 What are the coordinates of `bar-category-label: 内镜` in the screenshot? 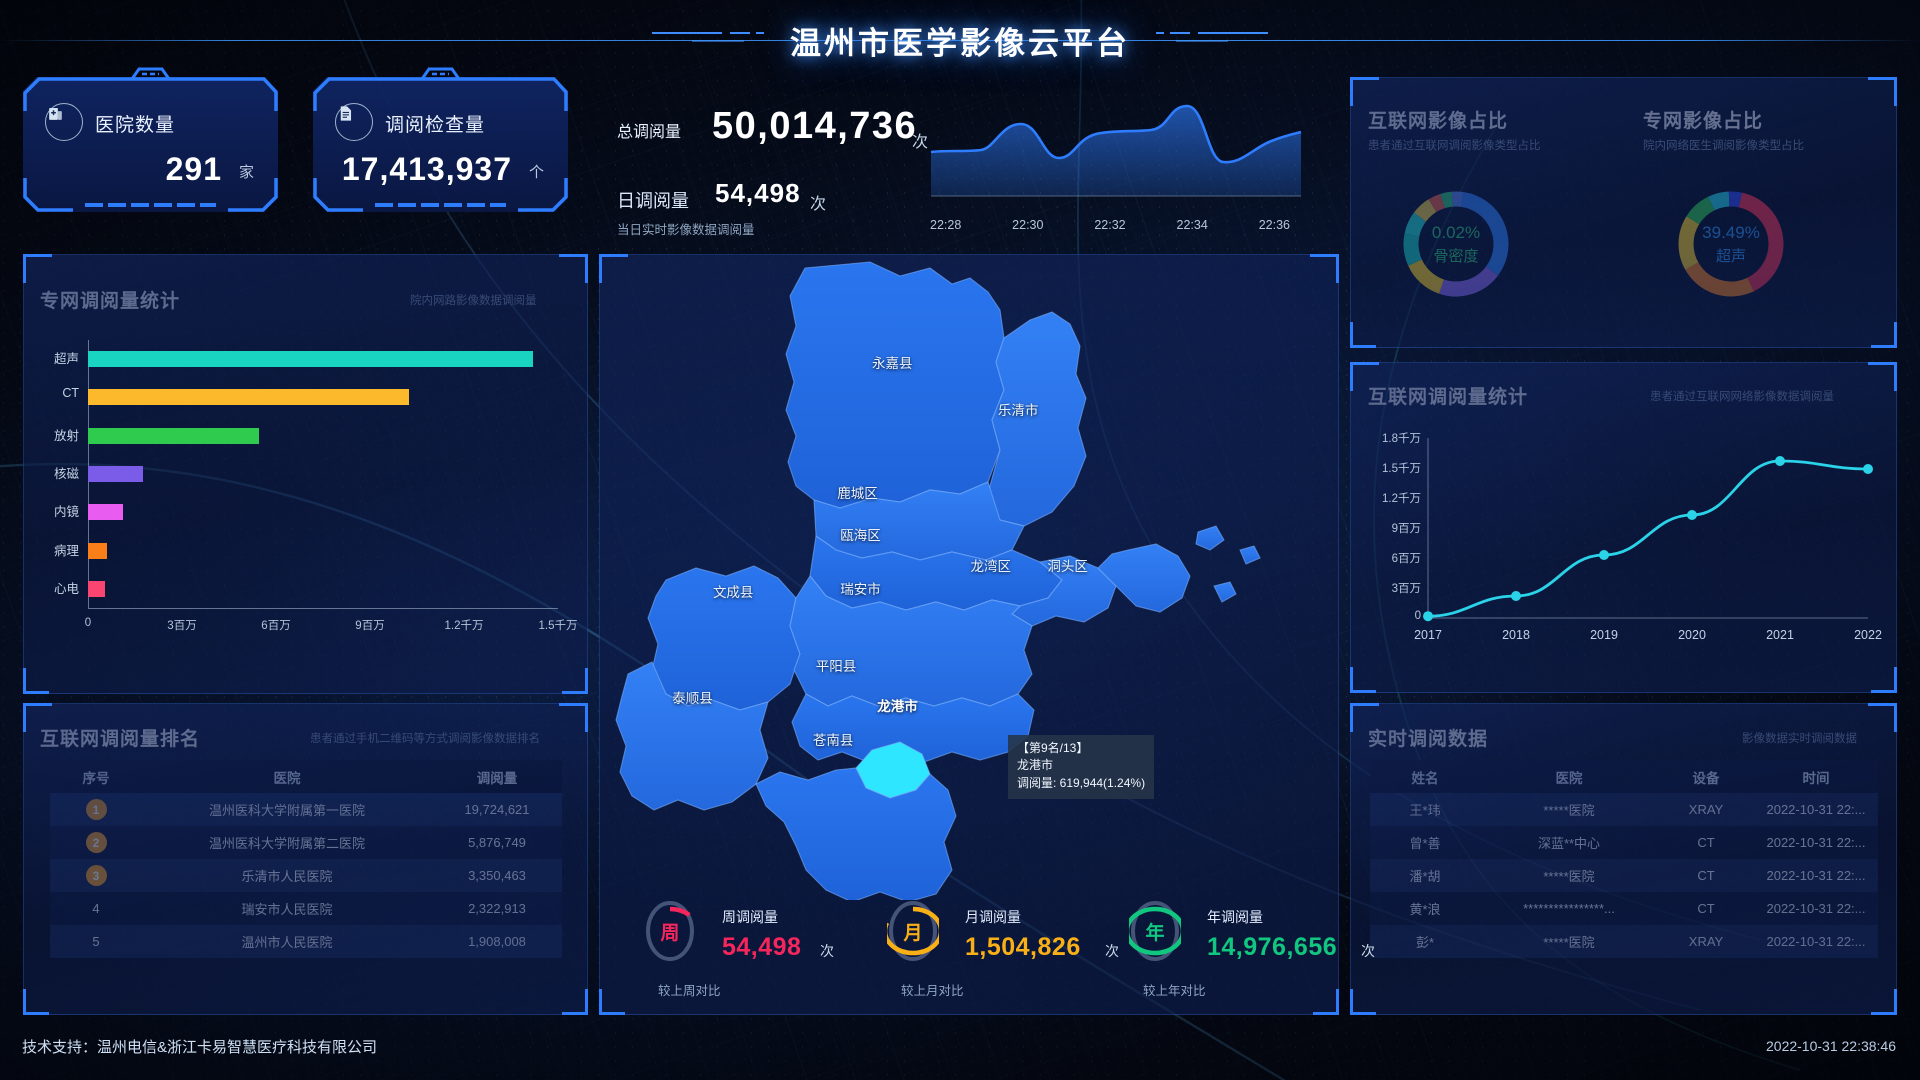 It's located at (66, 512).